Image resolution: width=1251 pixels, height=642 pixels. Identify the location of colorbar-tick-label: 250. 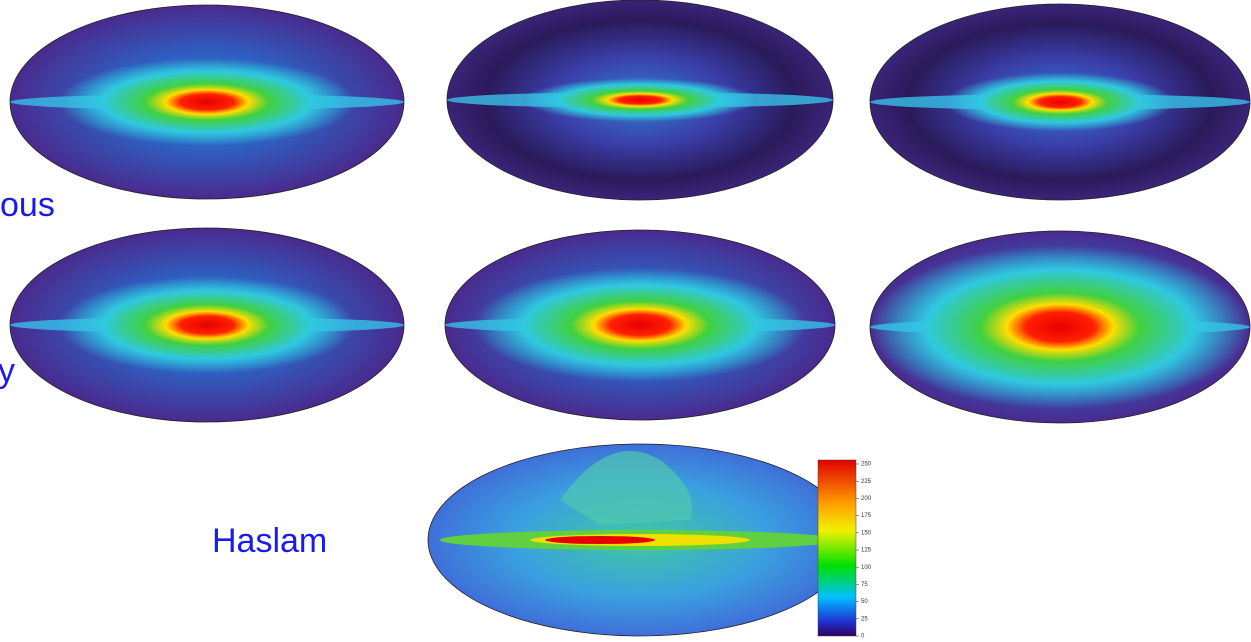
(866, 465).